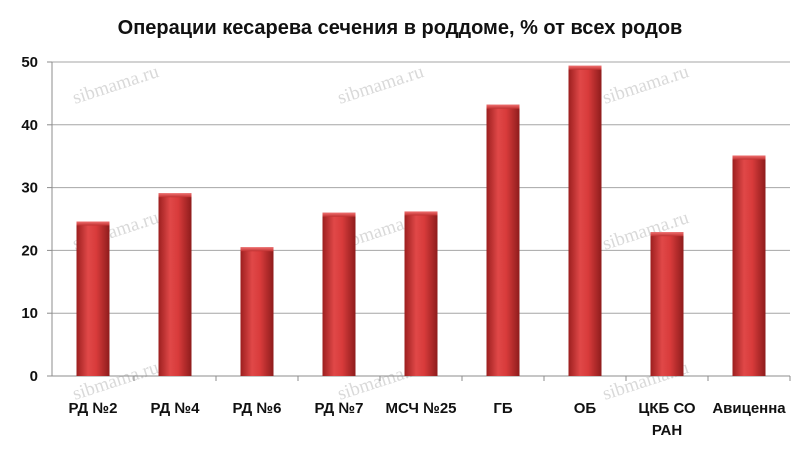 The width and height of the screenshot is (800, 456). I want to click on y-tick-label: 40, so click(29, 125).